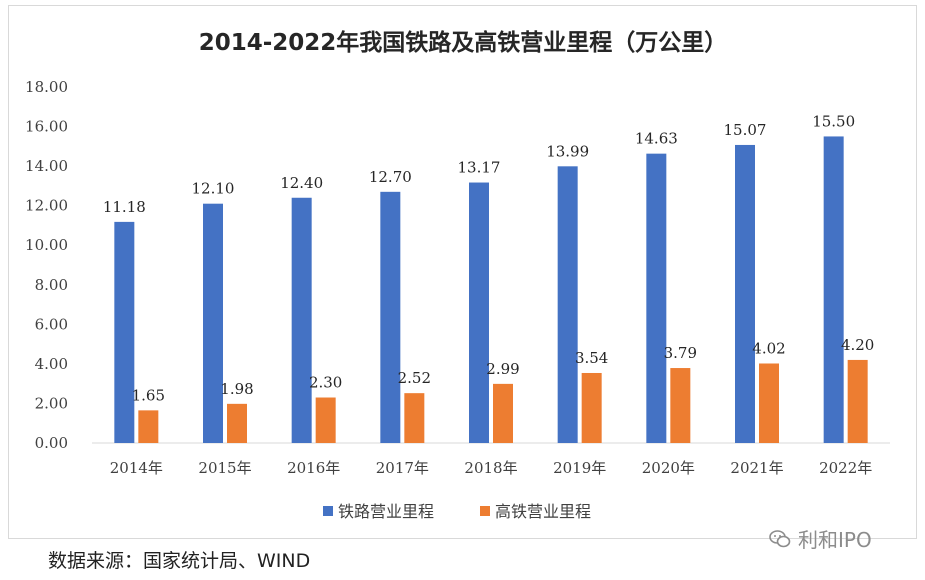  I want to click on y-tick-label: 16.00, so click(46, 127).